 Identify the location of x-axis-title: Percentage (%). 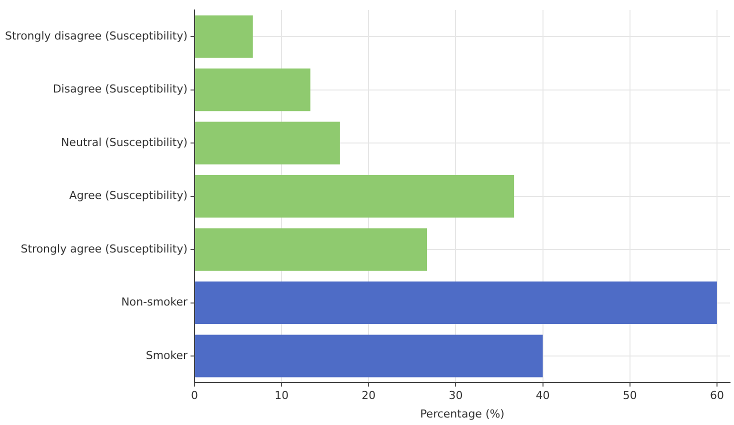
(462, 413).